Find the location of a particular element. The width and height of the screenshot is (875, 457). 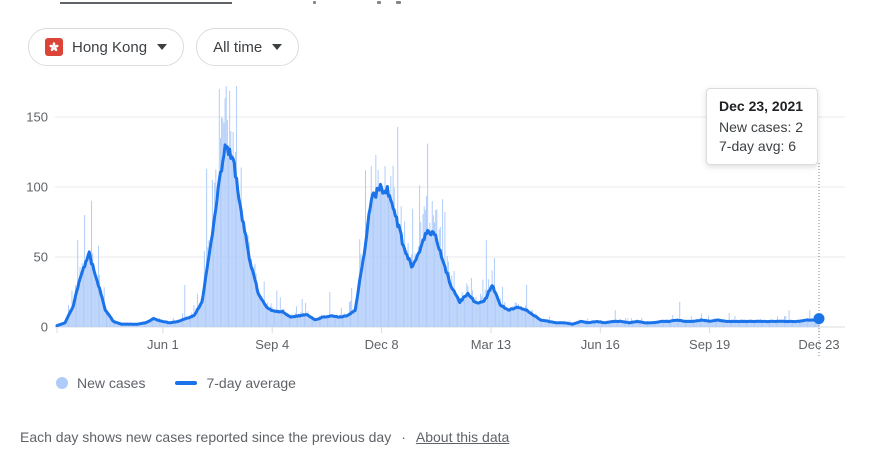

y-axis-label: 150 is located at coordinates (37, 117).